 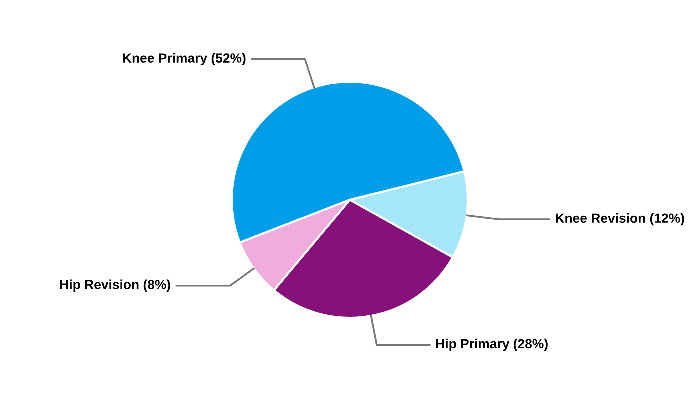 I want to click on slice-label: Hip Revision (8%), so click(x=115, y=286).